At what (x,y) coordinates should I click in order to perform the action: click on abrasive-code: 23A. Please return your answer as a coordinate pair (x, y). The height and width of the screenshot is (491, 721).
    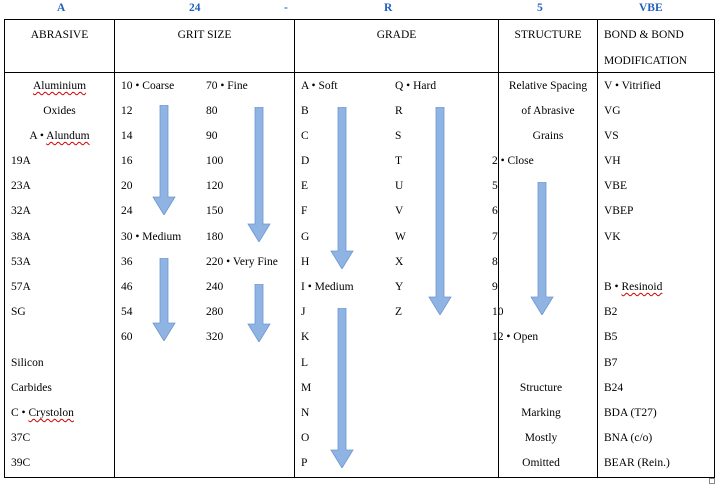
    Looking at the image, I should click on (21, 186).